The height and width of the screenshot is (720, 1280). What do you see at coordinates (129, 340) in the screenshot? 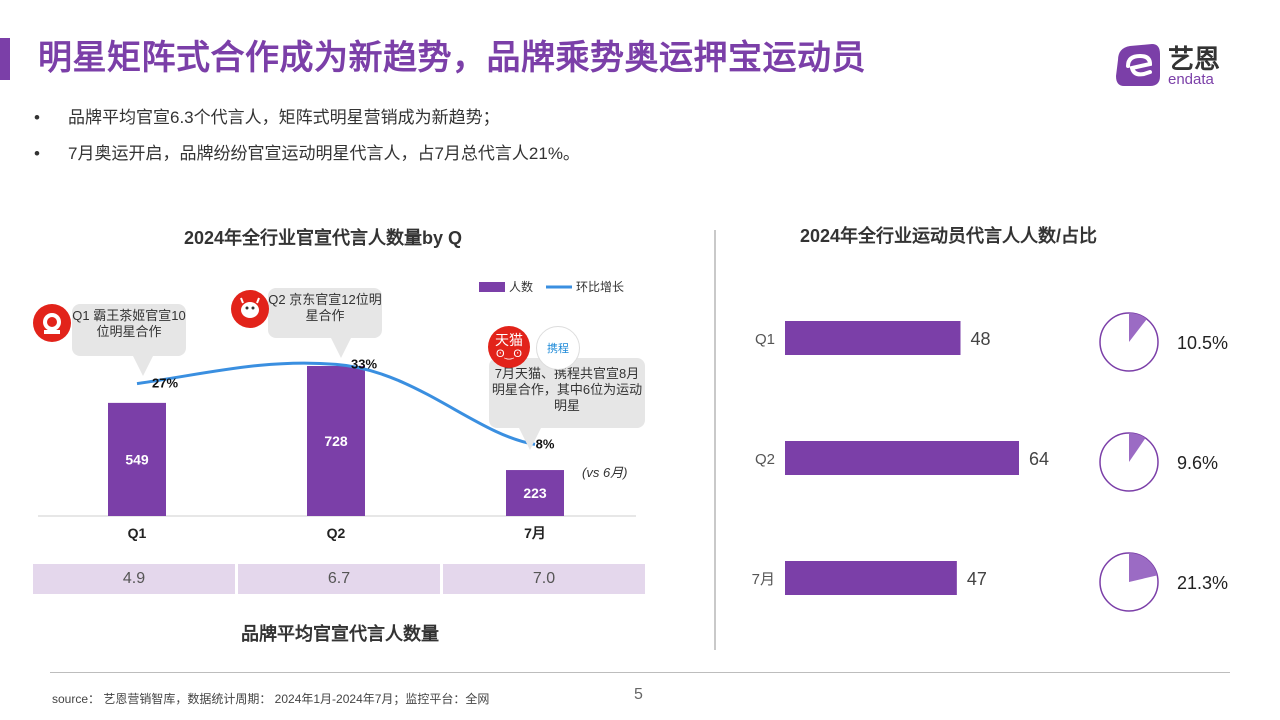
I see `callout-q1: Q1 霸王茶姬官宣10位明星合作` at bounding box center [129, 340].